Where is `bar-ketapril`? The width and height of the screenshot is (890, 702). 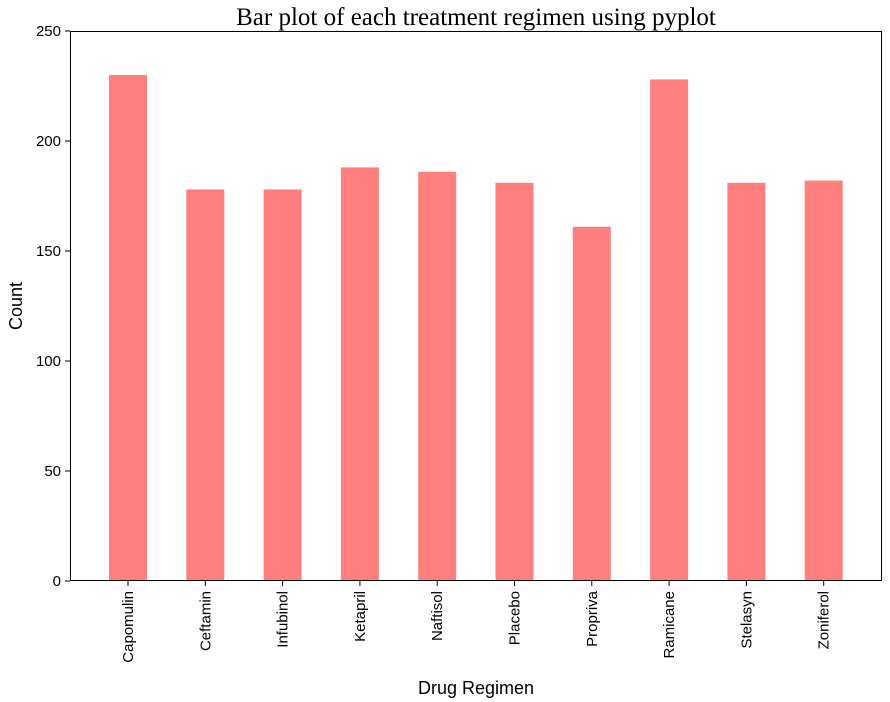
bar-ketapril is located at coordinates (359, 374).